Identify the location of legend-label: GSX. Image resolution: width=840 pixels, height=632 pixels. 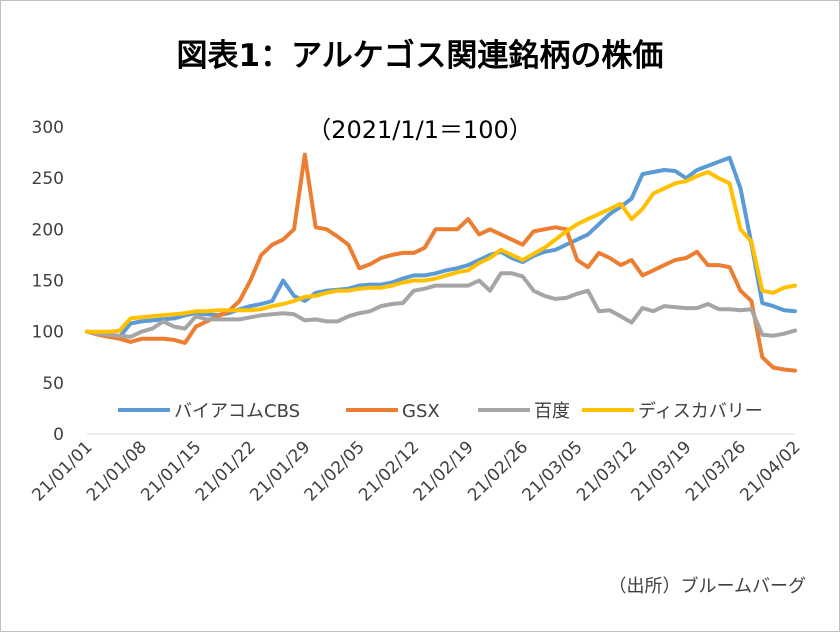
(421, 411).